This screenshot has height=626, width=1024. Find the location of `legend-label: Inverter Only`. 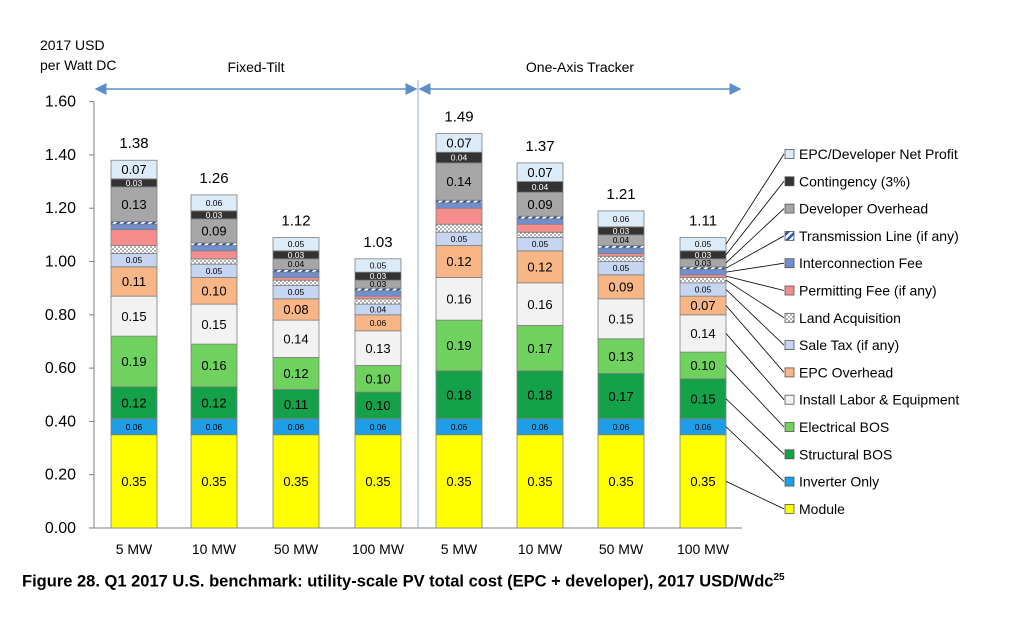

legend-label: Inverter Only is located at coordinates (839, 482).